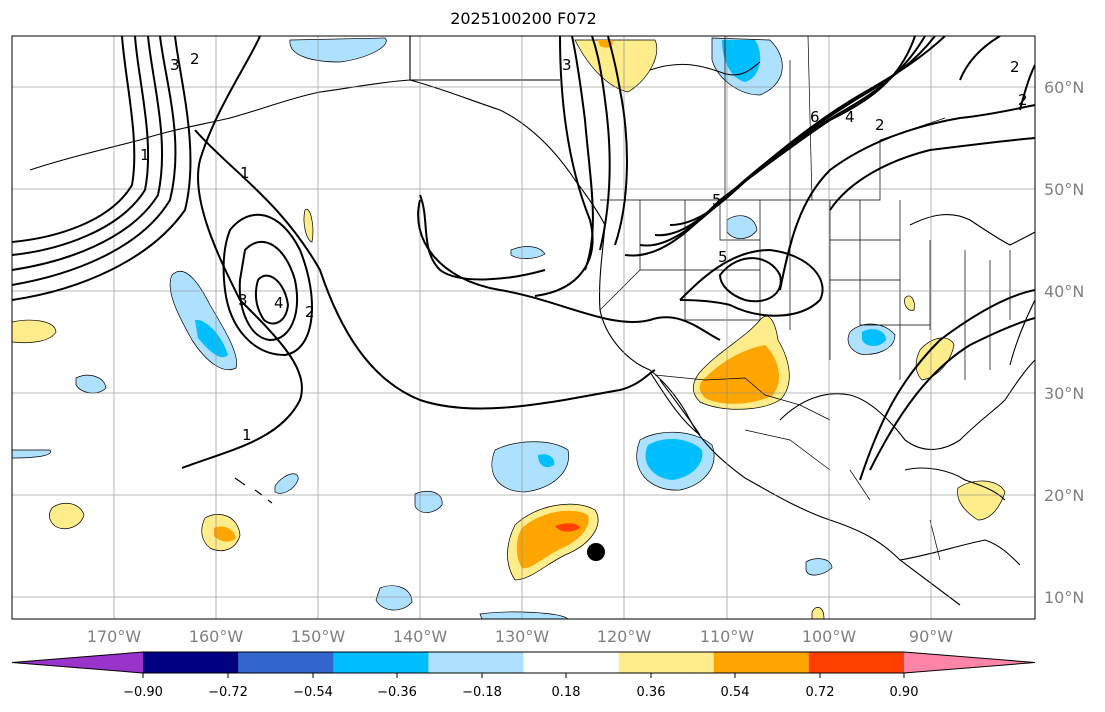 This screenshot has width=1105, height=712. I want to click on lon-label: 150°W, so click(318, 636).